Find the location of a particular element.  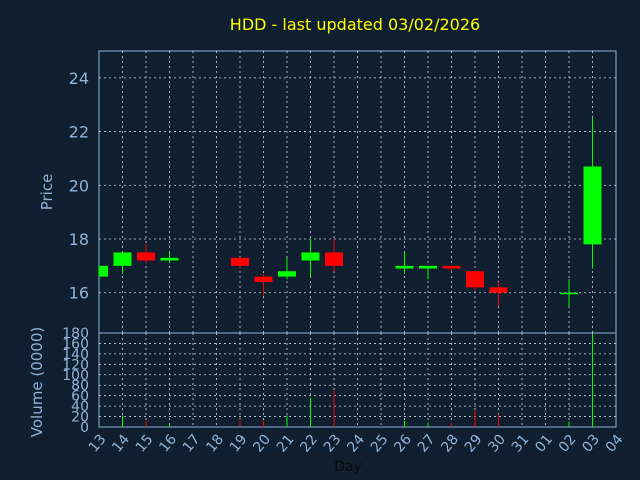

volume-tick-label: 120 is located at coordinates (75, 365).